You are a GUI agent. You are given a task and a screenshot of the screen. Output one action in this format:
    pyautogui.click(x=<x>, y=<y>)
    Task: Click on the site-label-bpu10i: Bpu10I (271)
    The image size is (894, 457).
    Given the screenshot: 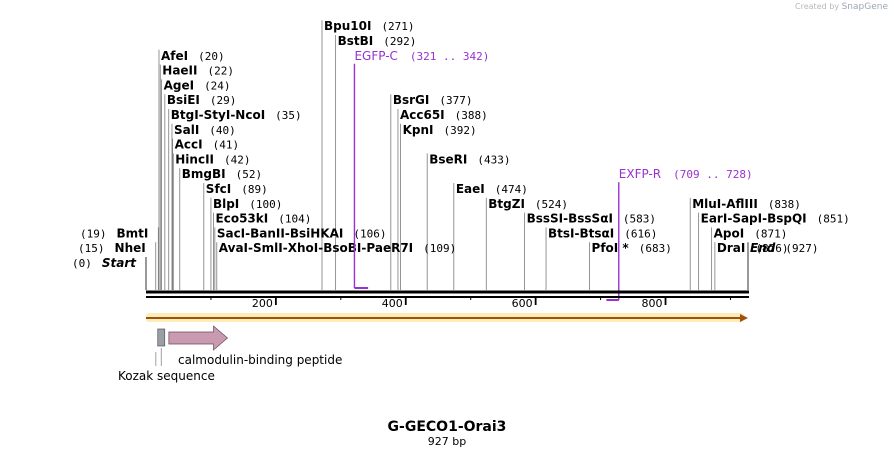 What is the action you would take?
    pyautogui.click(x=369, y=26)
    